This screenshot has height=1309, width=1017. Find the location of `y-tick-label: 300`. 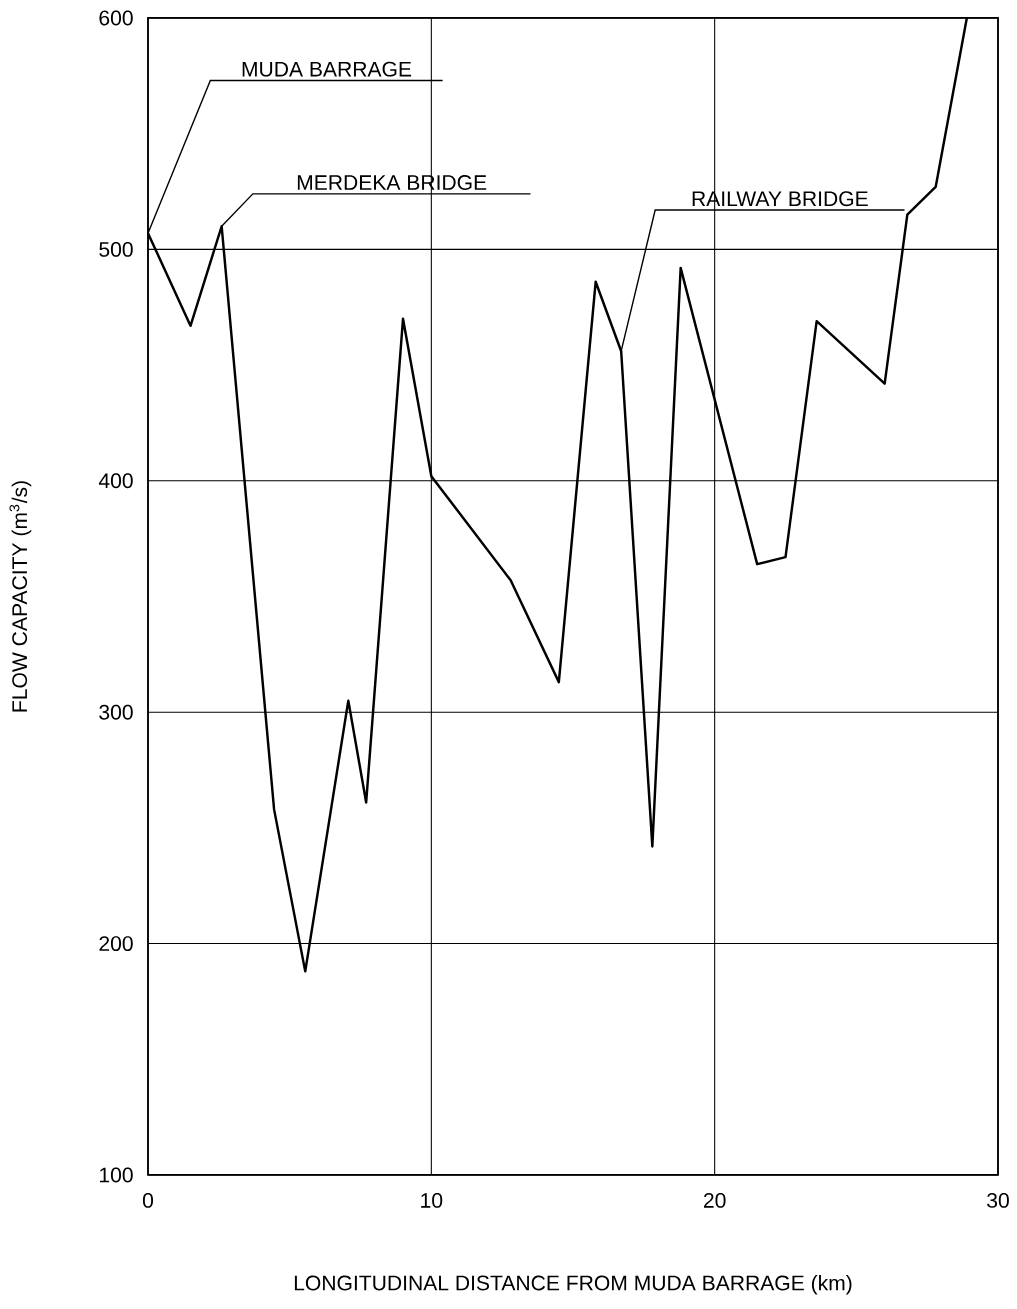

y-tick-label: 300 is located at coordinates (116, 712).